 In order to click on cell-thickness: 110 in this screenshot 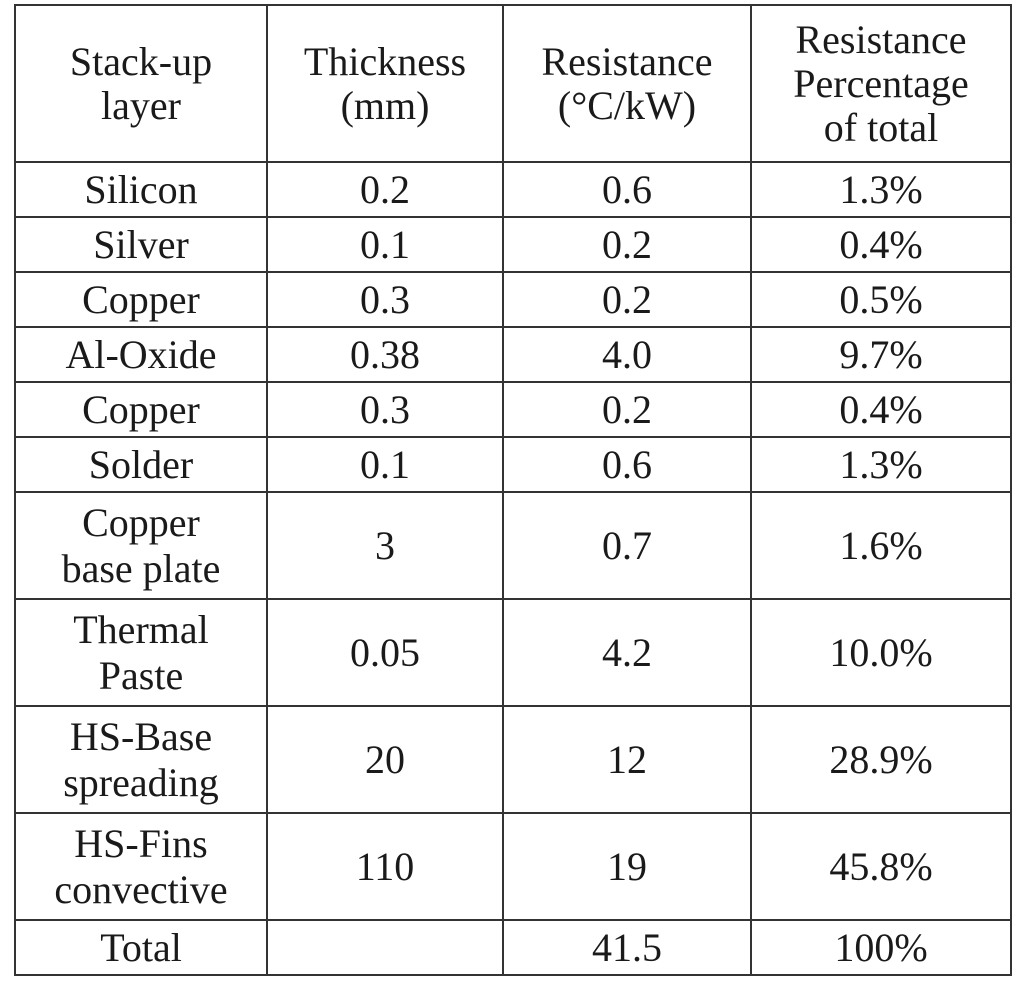, I will do `click(385, 866)`.